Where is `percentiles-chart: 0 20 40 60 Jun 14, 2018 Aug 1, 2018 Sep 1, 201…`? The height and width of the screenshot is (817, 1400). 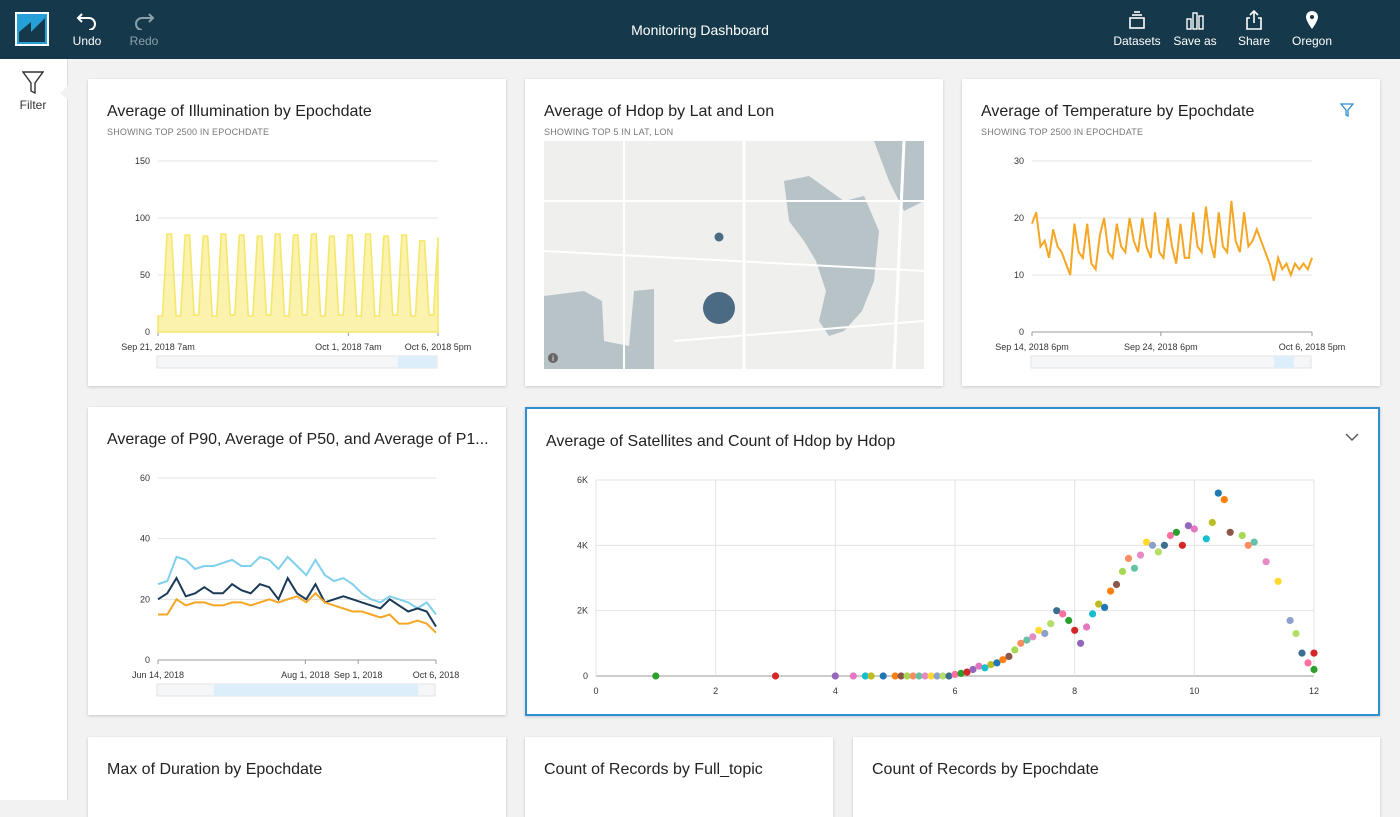 percentiles-chart: 0 20 40 60 Jun 14, 2018 Aug 1, 2018 Sep 1, 201… is located at coordinates (297, 584).